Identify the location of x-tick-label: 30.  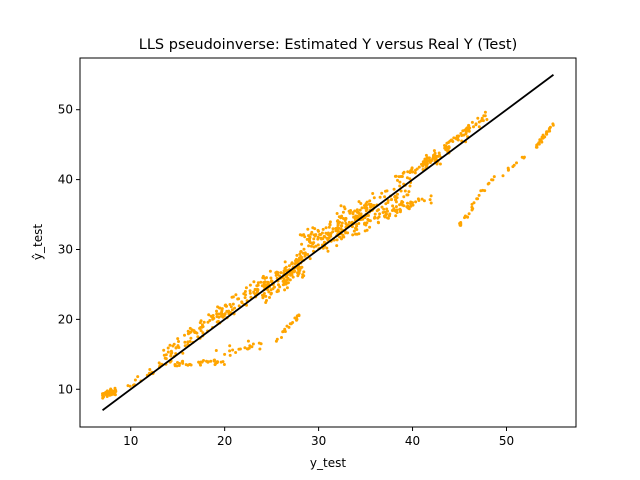
(318, 441).